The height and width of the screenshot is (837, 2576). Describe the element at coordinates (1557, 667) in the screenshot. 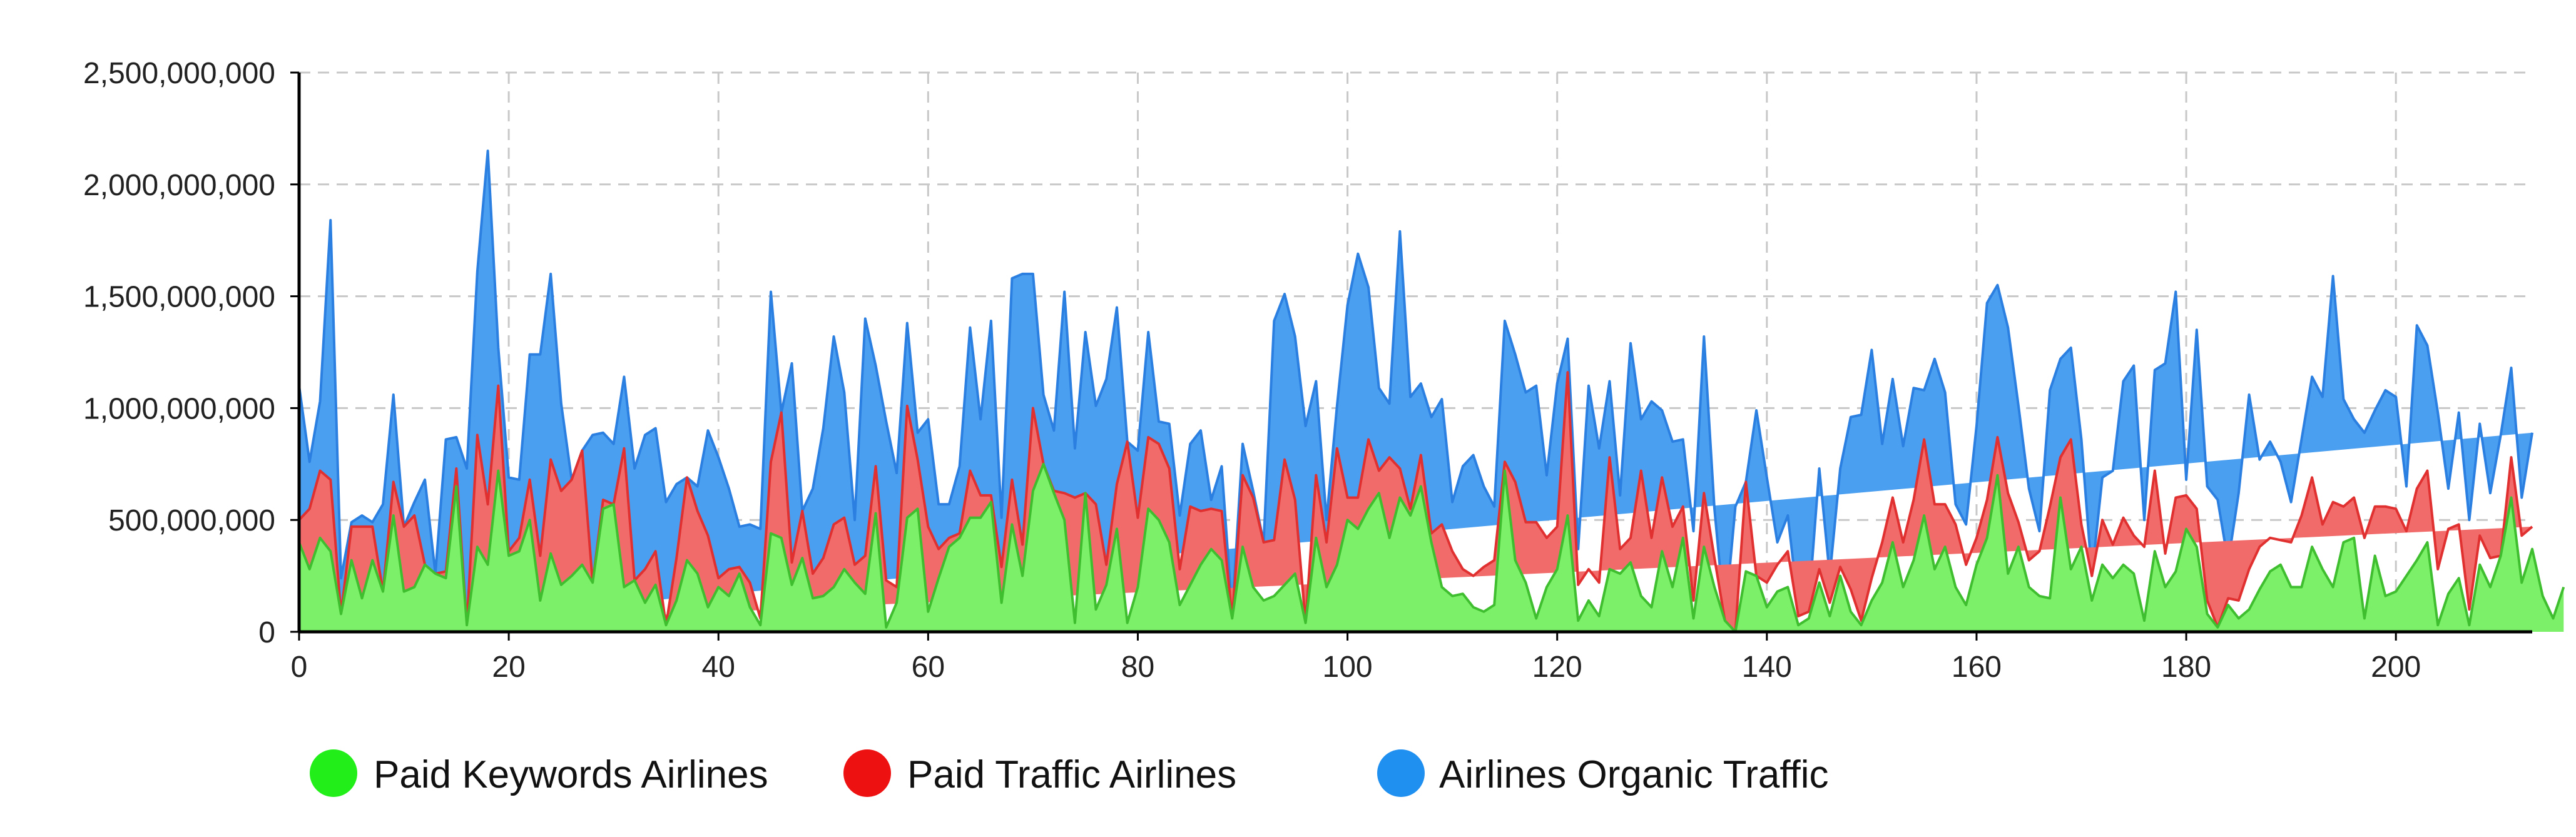

I see `x-tick-label-6: 120` at that location.